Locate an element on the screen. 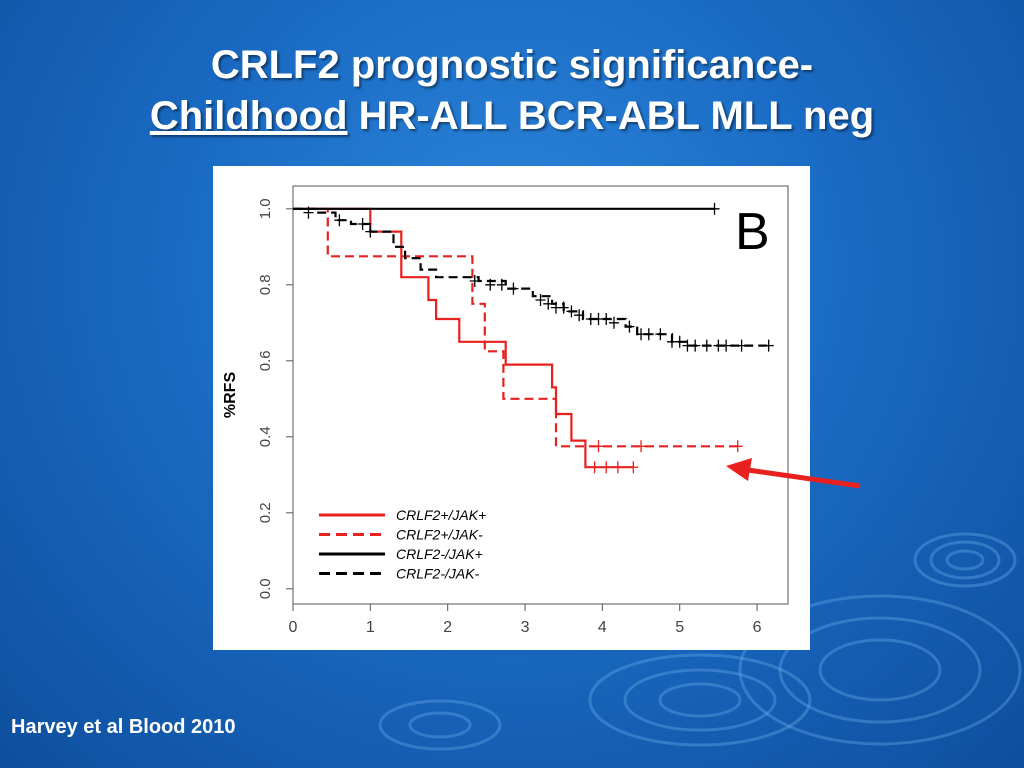 The image size is (1024, 768). panel-label: B is located at coordinates (752, 232).